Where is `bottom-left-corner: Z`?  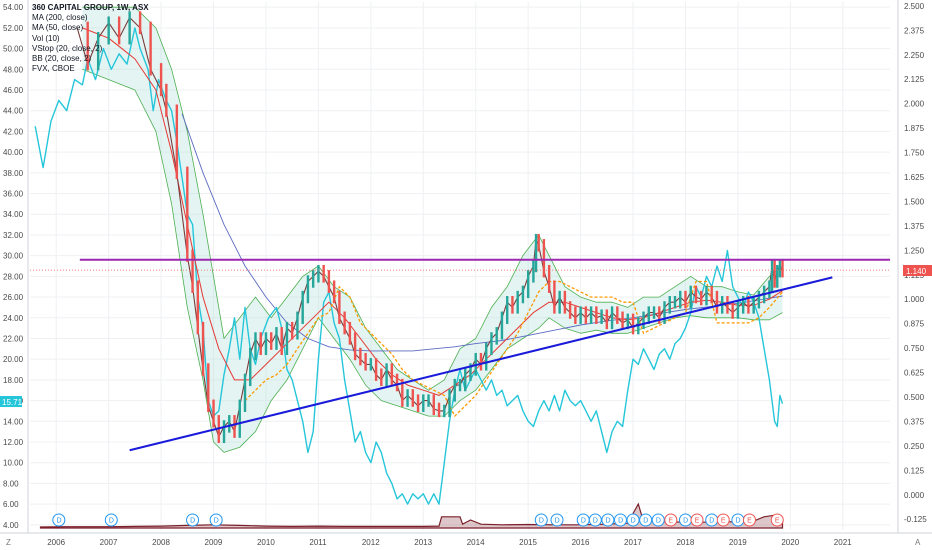
bottom-left-corner: Z is located at coordinates (8, 542).